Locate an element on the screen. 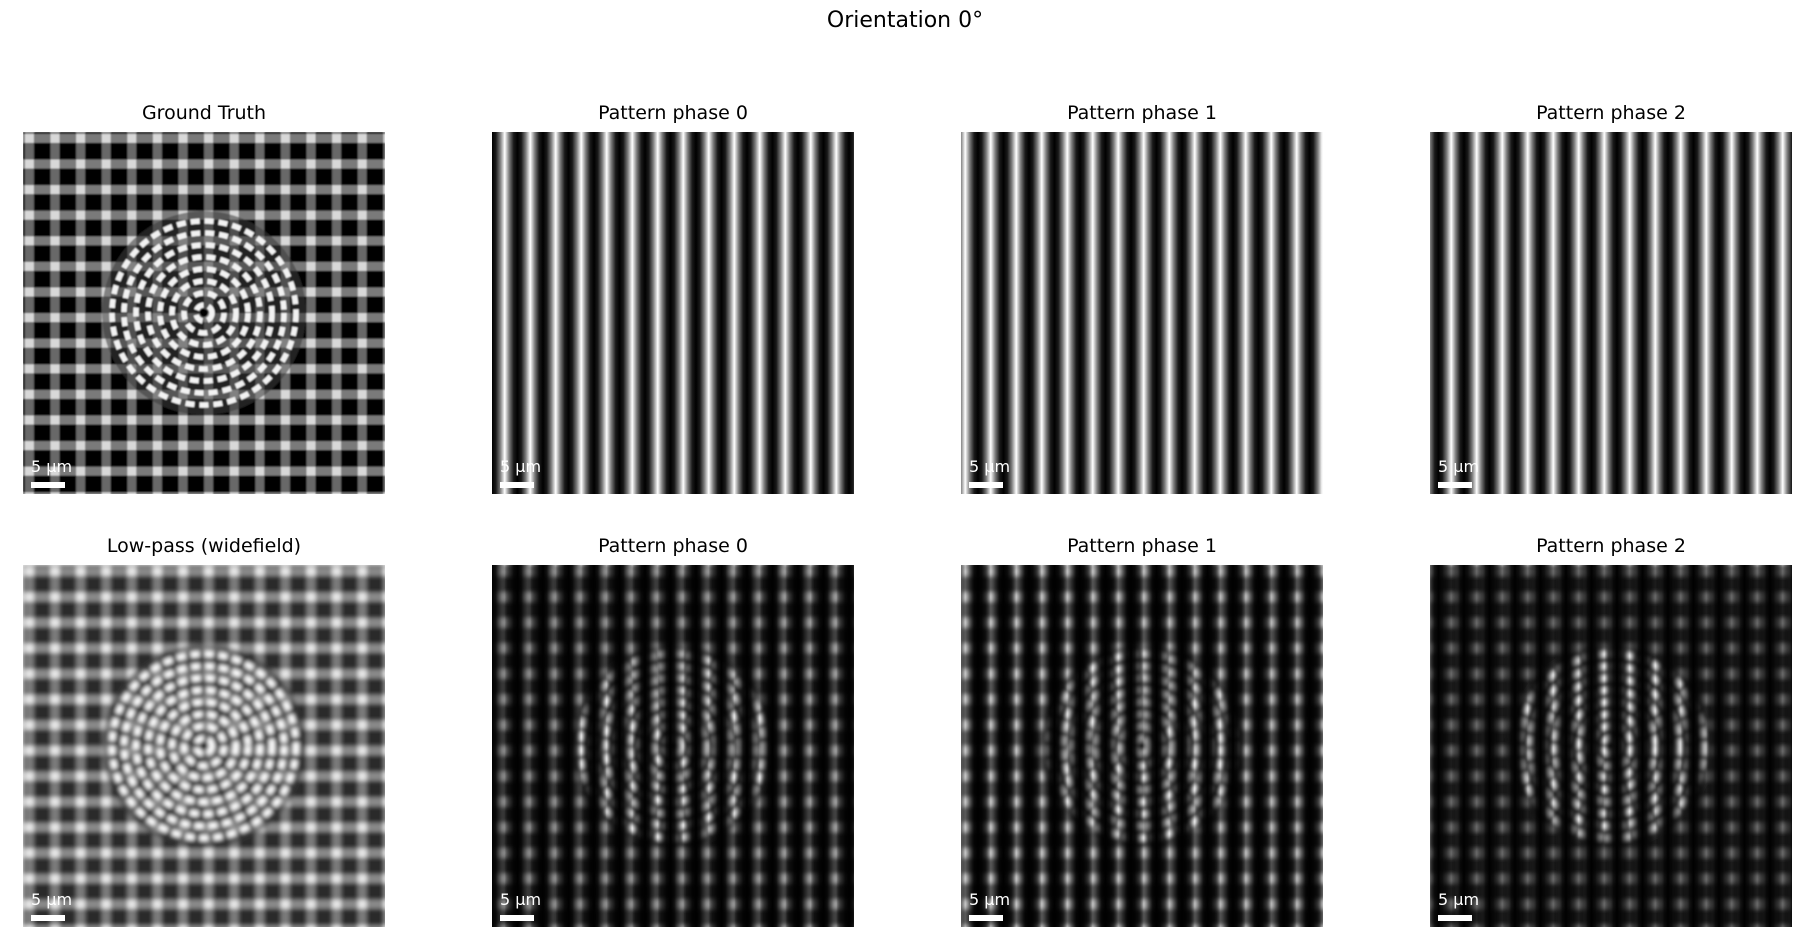 Image resolution: width=1810 pixels, height=927 pixels. stripe-modulation is located at coordinates (1142, 746).